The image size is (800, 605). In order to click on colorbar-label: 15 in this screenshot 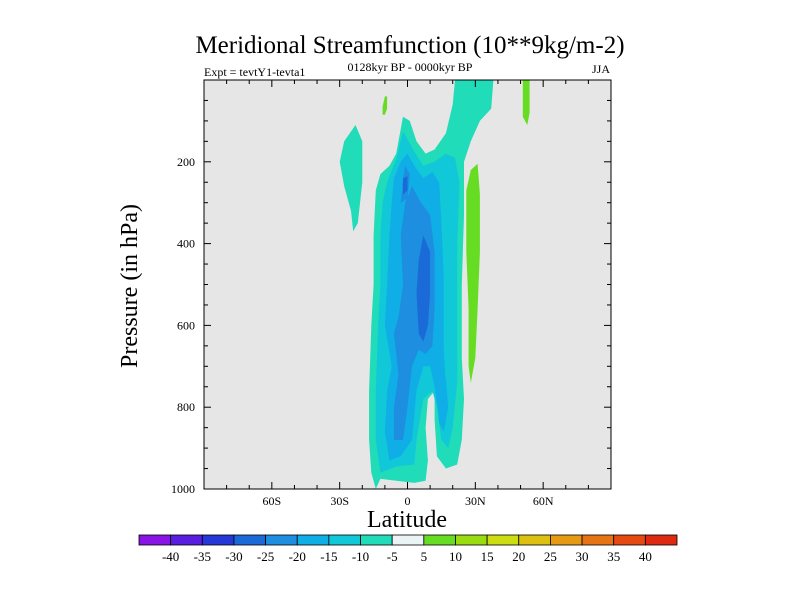, I will do `click(487, 556)`.